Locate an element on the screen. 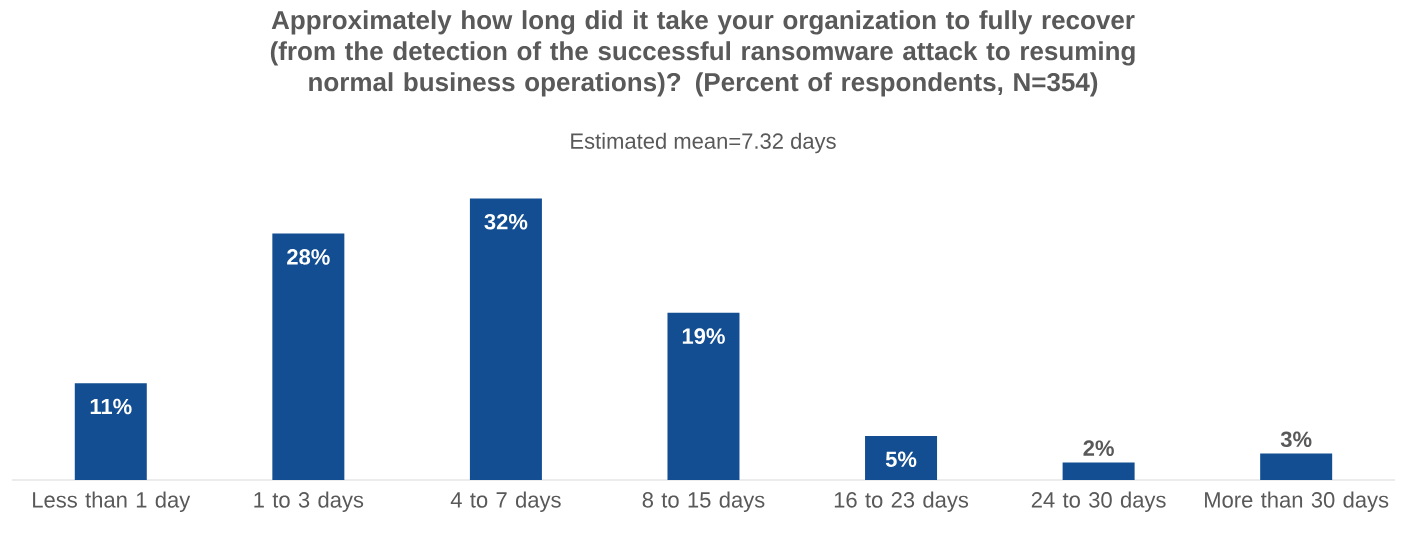 Image resolution: width=1406 pixels, height=554 pixels. data-label: 28% is located at coordinates (308, 257).